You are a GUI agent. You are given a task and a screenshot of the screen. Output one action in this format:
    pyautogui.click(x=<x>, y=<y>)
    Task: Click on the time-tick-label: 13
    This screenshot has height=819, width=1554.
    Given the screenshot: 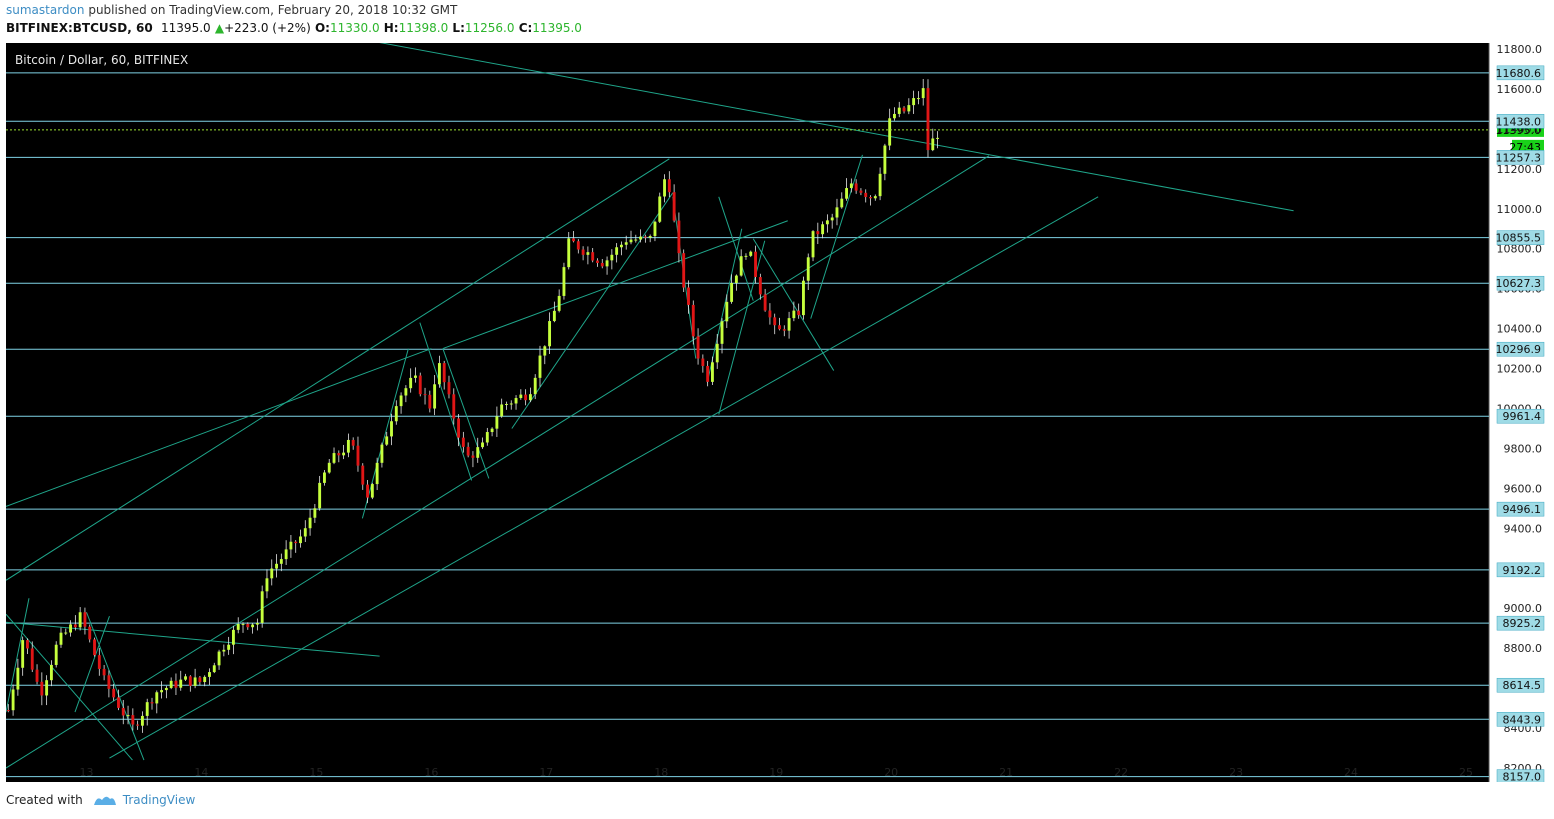 What is the action you would take?
    pyautogui.click(x=86, y=772)
    